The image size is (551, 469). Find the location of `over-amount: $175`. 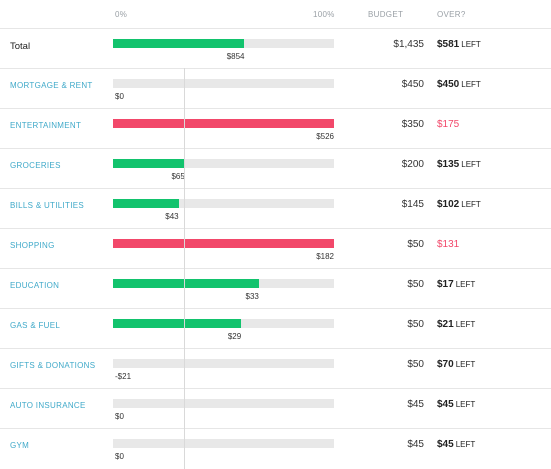

over-amount: $175 is located at coordinates (448, 124).